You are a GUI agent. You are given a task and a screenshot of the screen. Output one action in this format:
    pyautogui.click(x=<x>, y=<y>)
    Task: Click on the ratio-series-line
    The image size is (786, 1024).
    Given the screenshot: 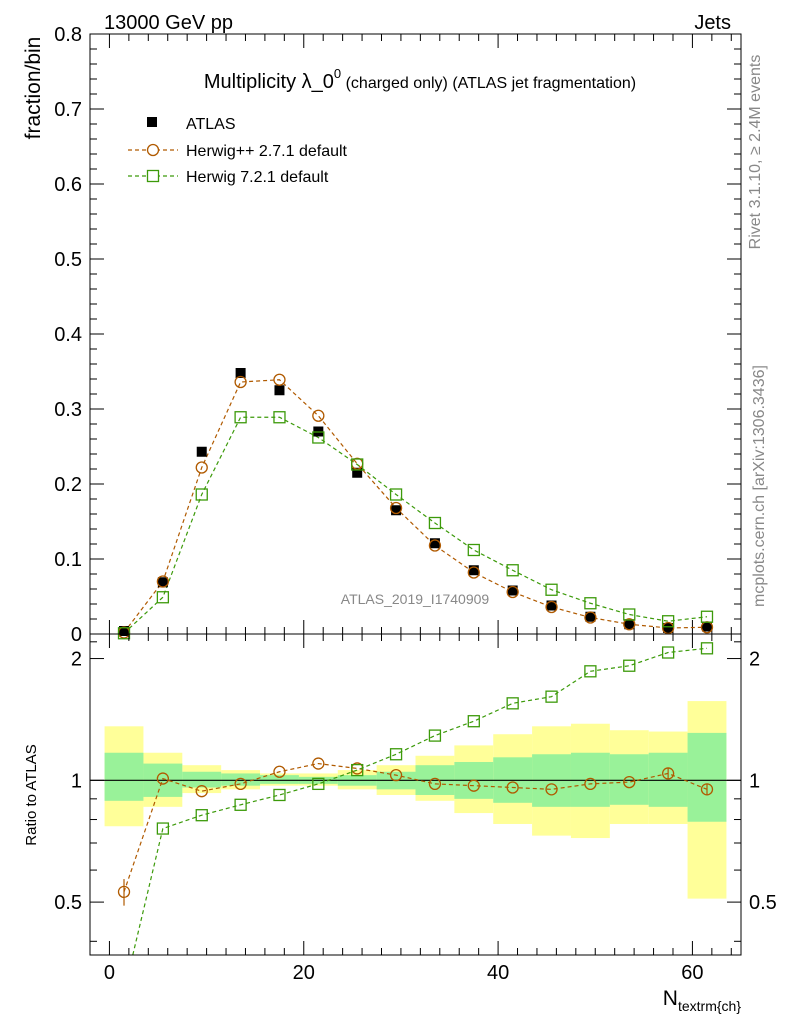 What is the action you would take?
    pyautogui.click(x=415, y=827)
    